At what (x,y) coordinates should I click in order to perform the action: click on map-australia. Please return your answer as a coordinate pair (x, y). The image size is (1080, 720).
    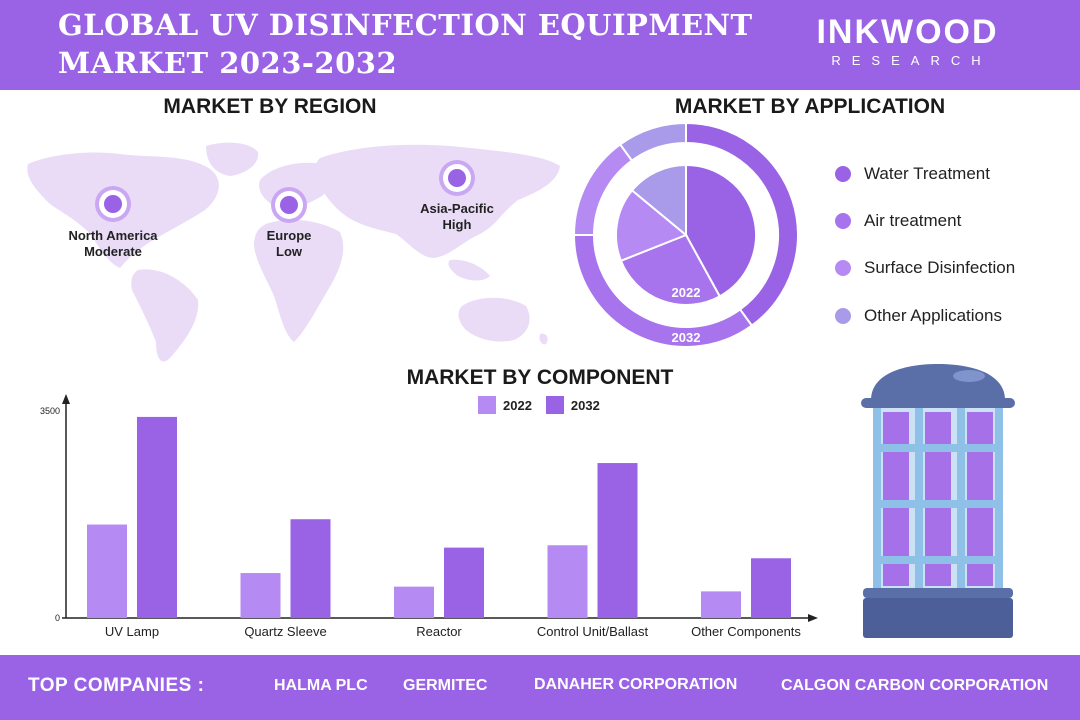
    Looking at the image, I should click on (494, 319).